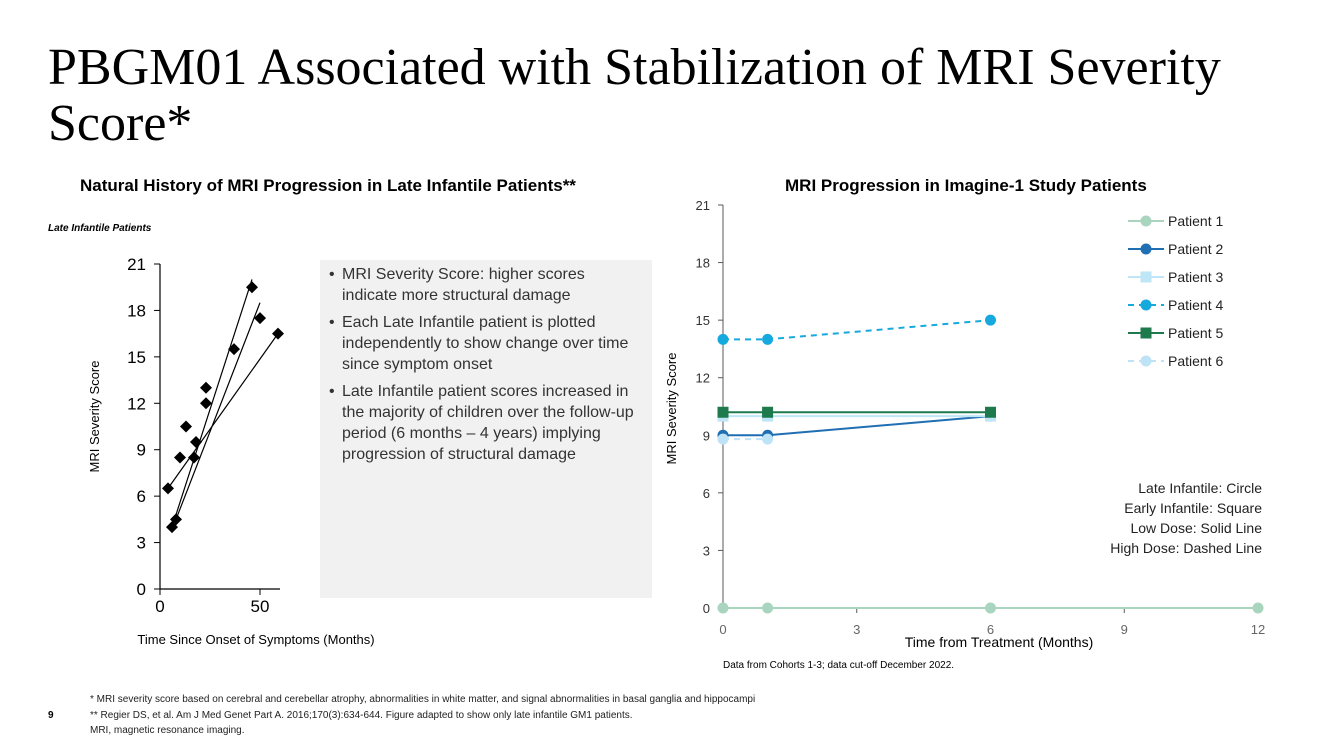  I want to click on x-tick-label: 9, so click(1124, 629).